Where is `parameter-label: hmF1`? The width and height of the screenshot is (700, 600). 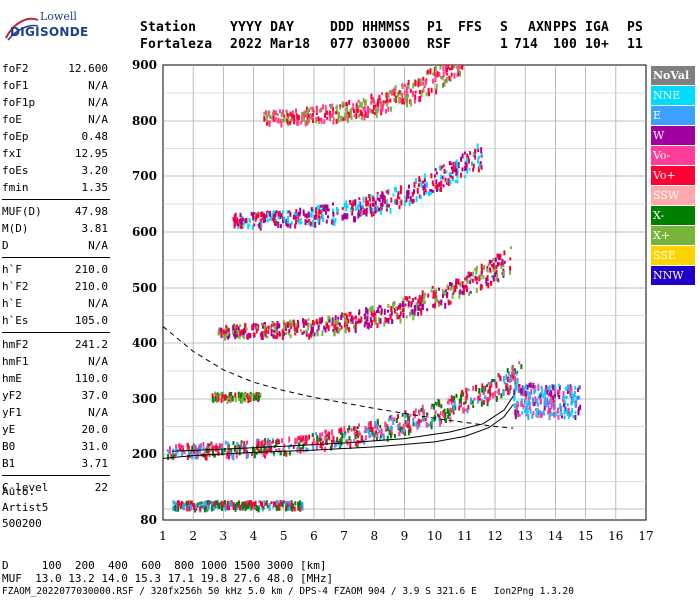 parameter-label: hmF1 is located at coordinates (15, 361).